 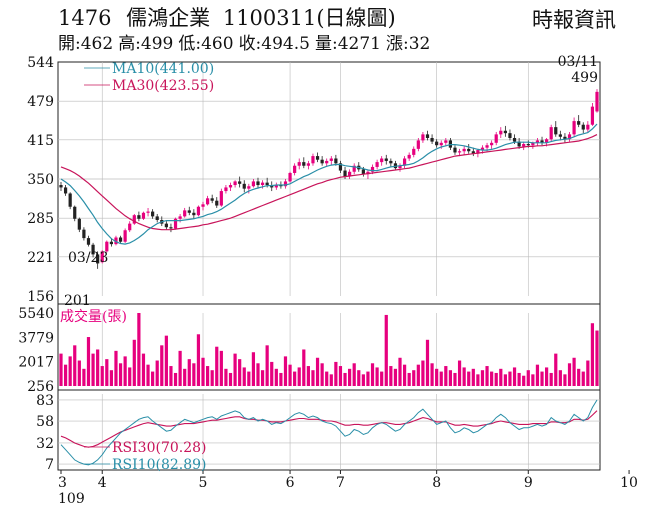 I want to click on chart-header-title: 1476 儒鴻企業 1100311(日線圖), so click(x=227, y=17).